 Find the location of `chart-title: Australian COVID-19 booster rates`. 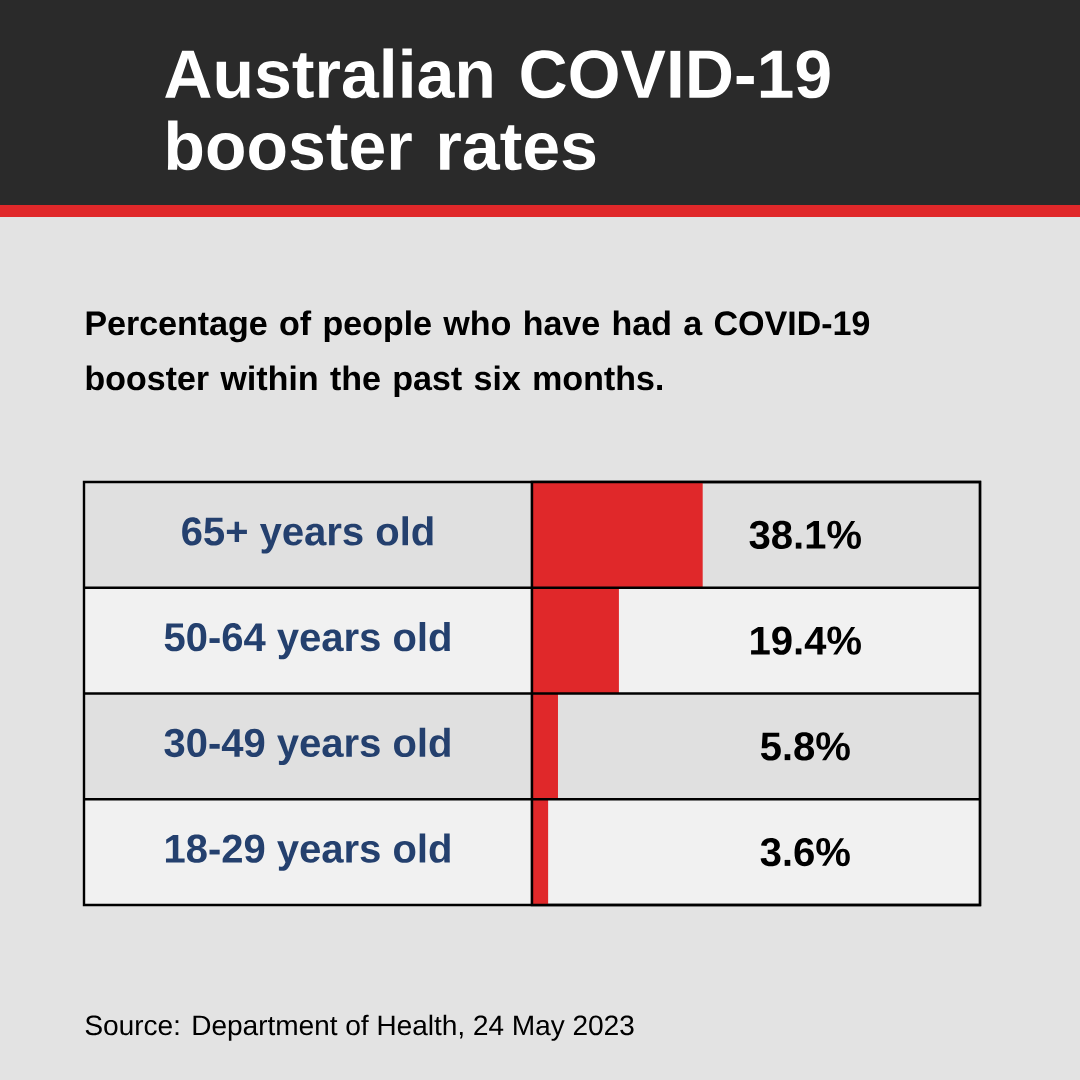

chart-title: Australian COVID-19 booster rates is located at coordinates (497, 109).